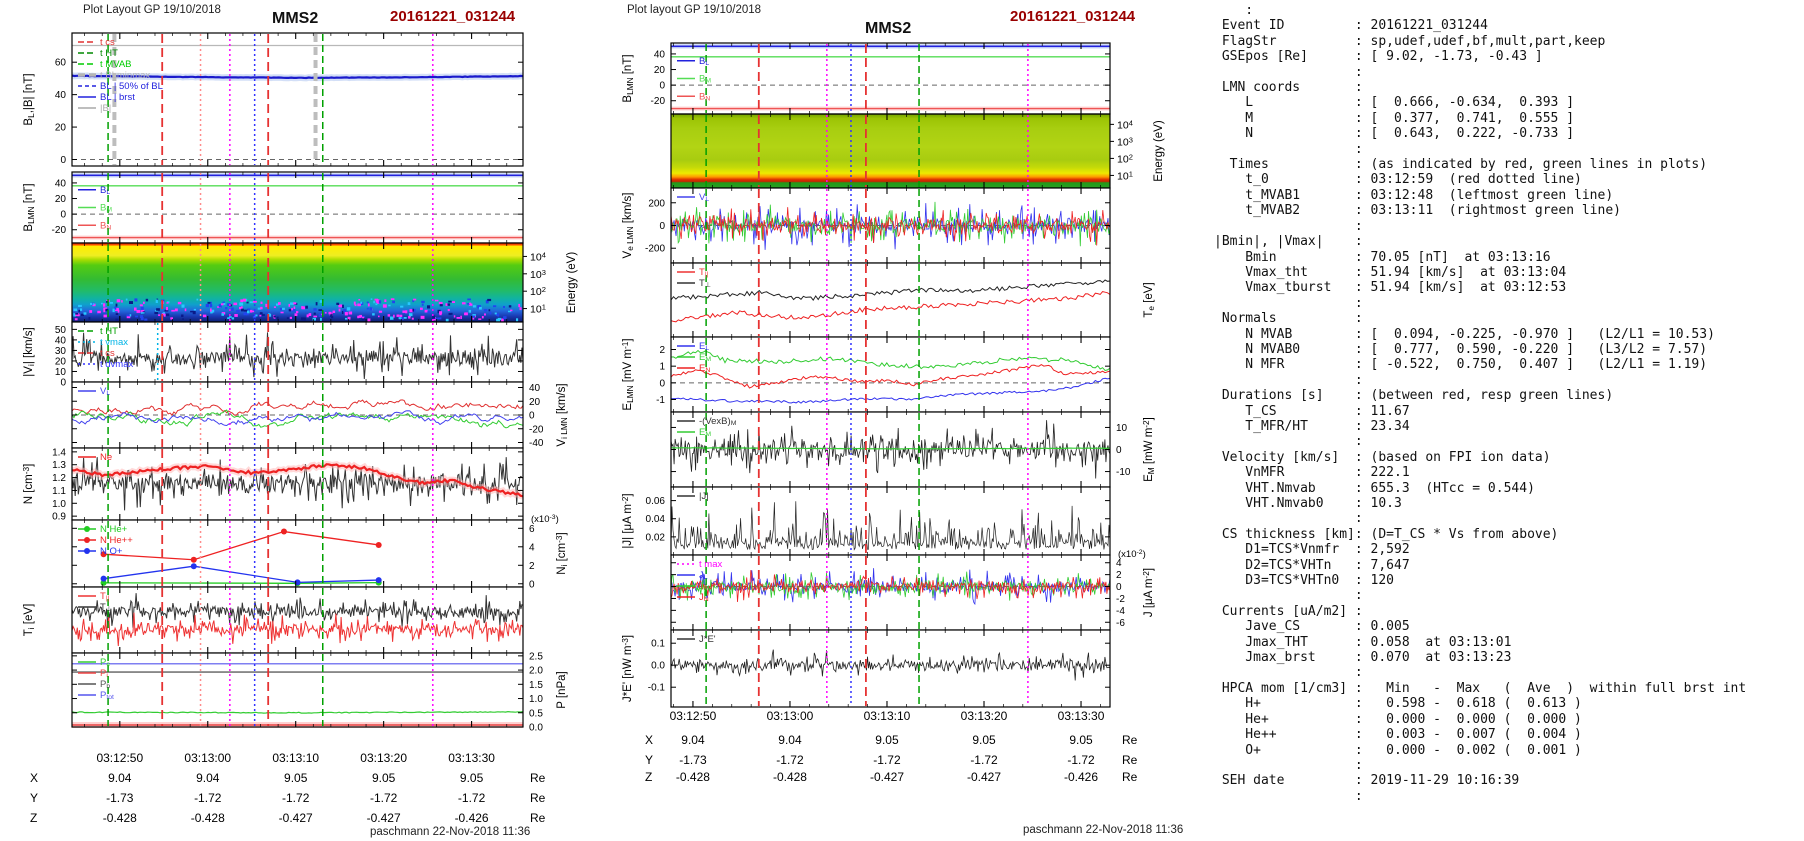 The image size is (1804, 841). I want to click on axis-tick-label: 0.5, so click(536, 713).